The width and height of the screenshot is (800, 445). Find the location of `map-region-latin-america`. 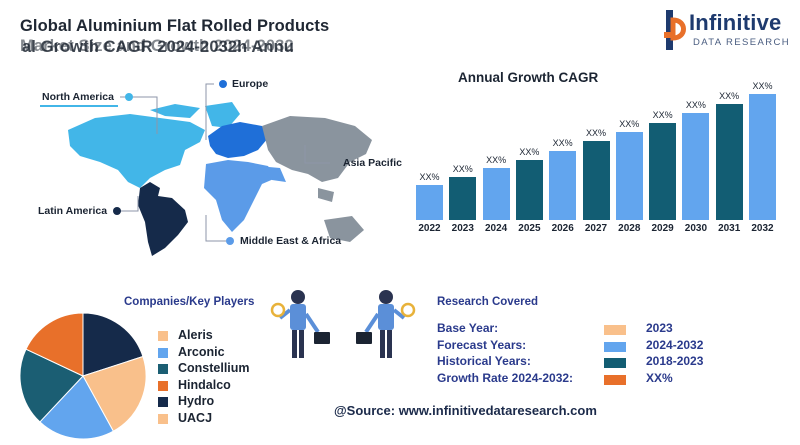

map-region-latin-america is located at coordinates (163, 219).